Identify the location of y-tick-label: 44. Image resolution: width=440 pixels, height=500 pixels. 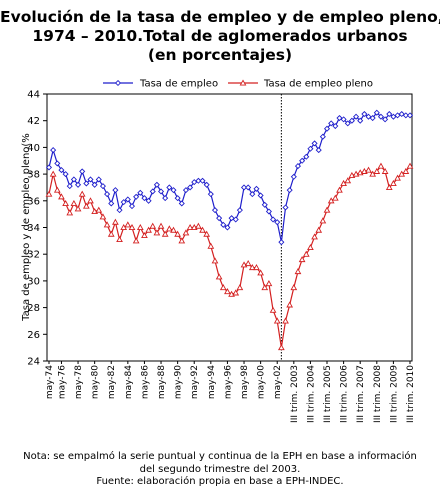
(33, 95).